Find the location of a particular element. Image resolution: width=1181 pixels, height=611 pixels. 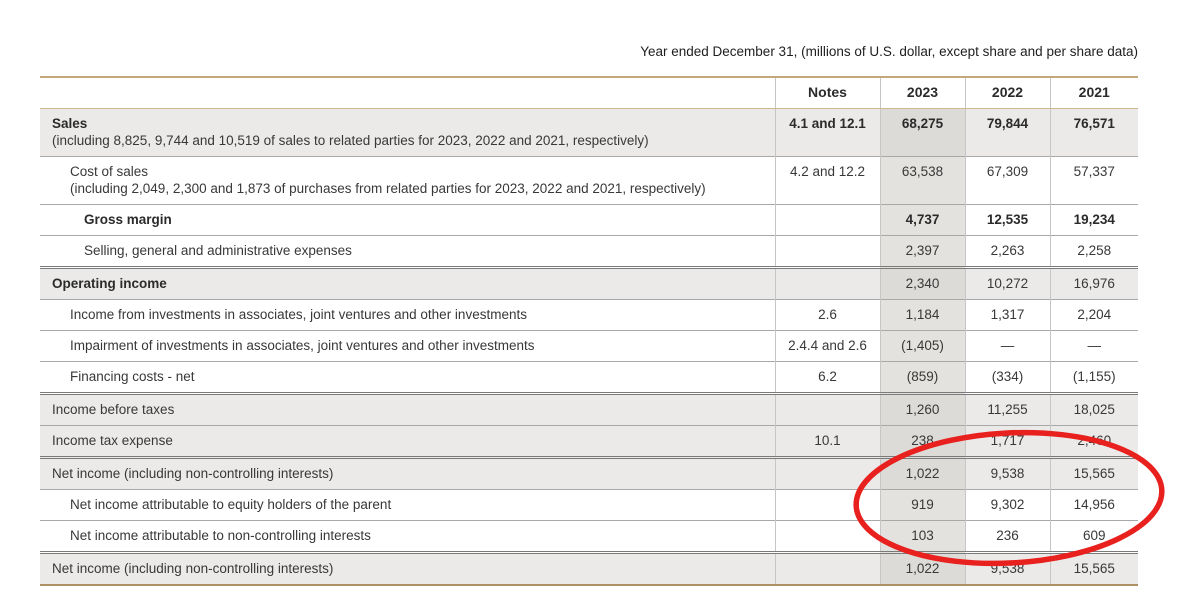

value-2021-cell: 19,234 is located at coordinates (1093, 220).